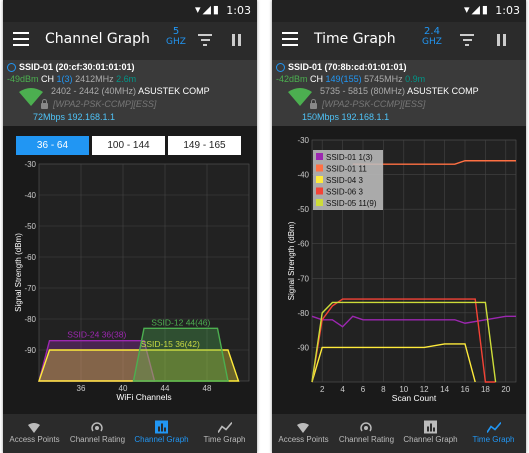 The width and height of the screenshot is (529, 453). I want to click on ap-security: [WPA2-PSK-CCMP][ESS], so click(105, 104).